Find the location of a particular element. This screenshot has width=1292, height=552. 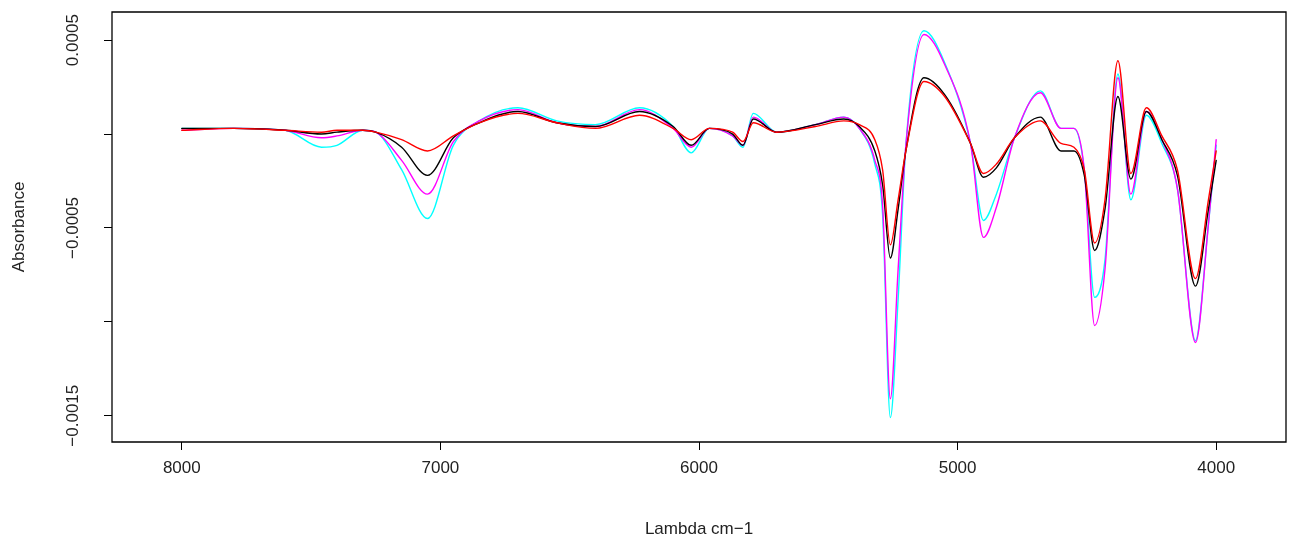

x-tick-label: 4000 is located at coordinates (1216, 467).